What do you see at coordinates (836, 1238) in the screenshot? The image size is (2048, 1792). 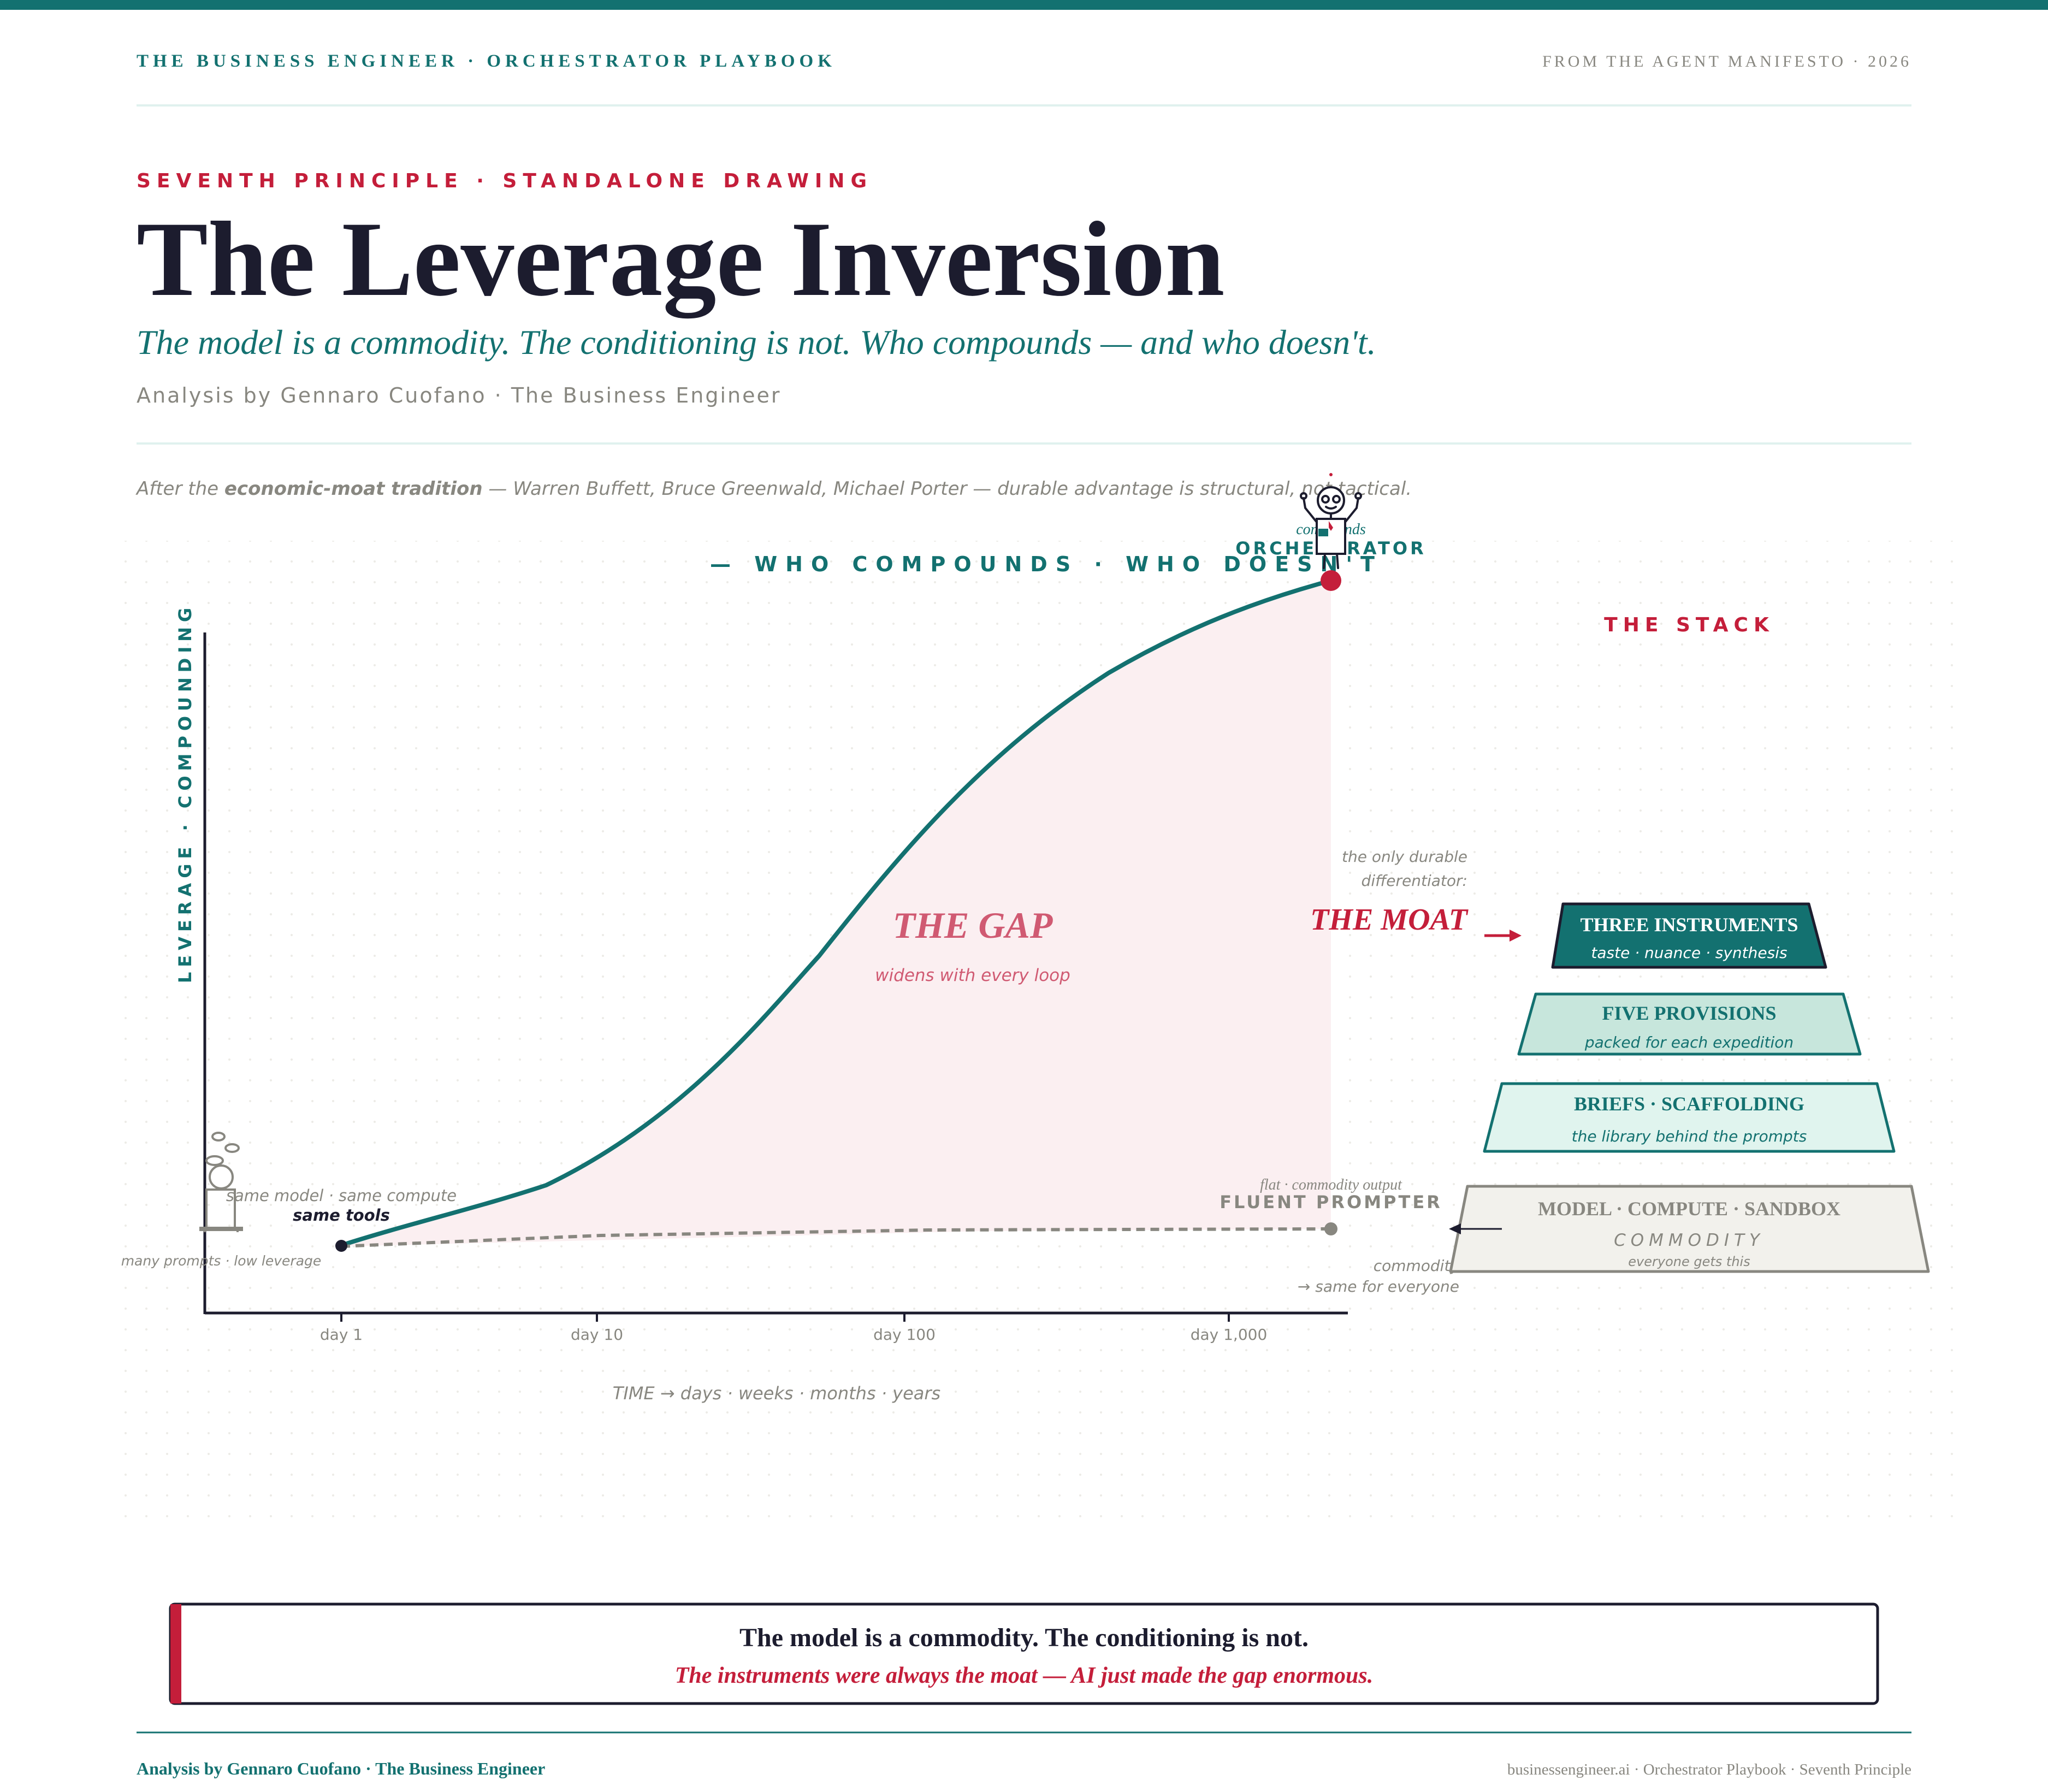 I see `prompter-line` at bounding box center [836, 1238].